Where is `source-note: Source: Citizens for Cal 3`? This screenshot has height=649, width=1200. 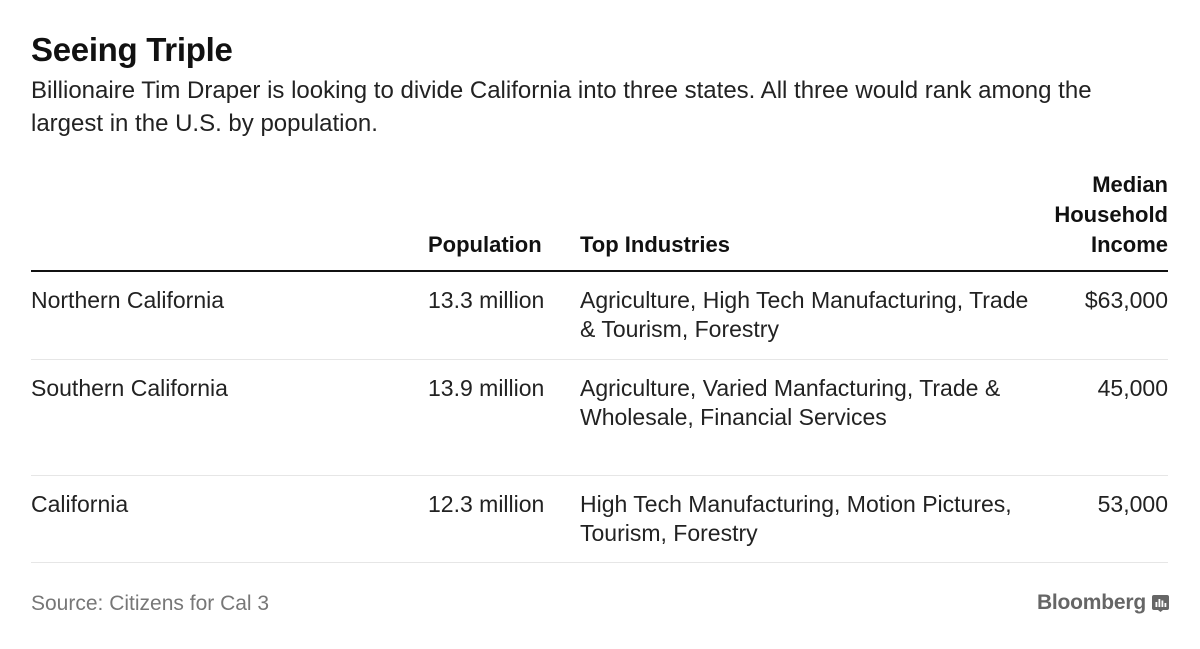
source-note: Source: Citizens for Cal 3 is located at coordinates (150, 603).